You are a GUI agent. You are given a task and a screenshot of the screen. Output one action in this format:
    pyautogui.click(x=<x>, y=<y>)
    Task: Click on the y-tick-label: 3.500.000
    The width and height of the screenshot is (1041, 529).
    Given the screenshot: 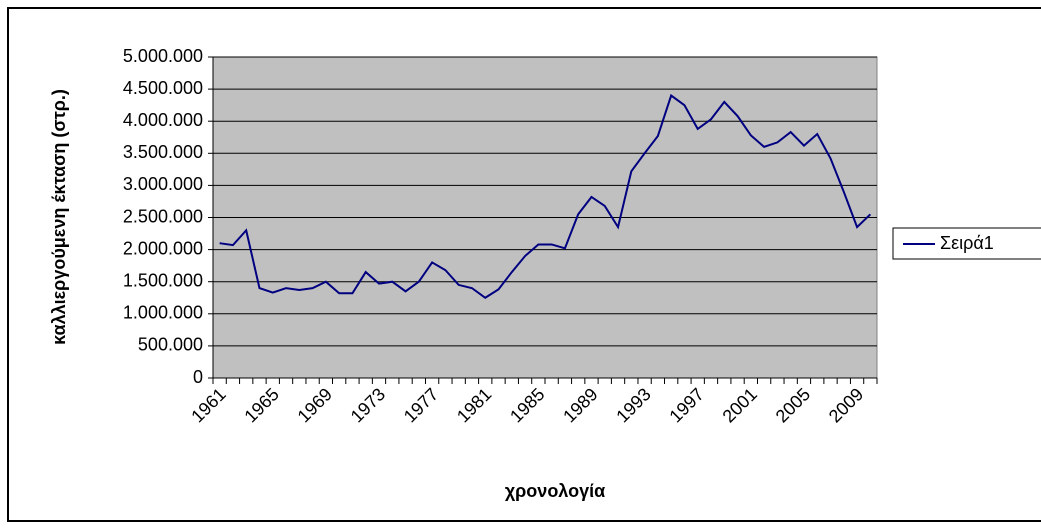 What is the action you would take?
    pyautogui.click(x=163, y=152)
    